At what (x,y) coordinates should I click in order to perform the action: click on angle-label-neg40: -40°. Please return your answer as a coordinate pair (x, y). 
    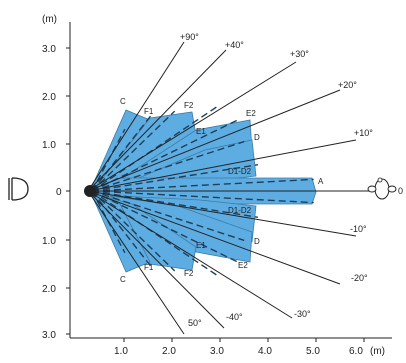
    Looking at the image, I should click on (234, 317).